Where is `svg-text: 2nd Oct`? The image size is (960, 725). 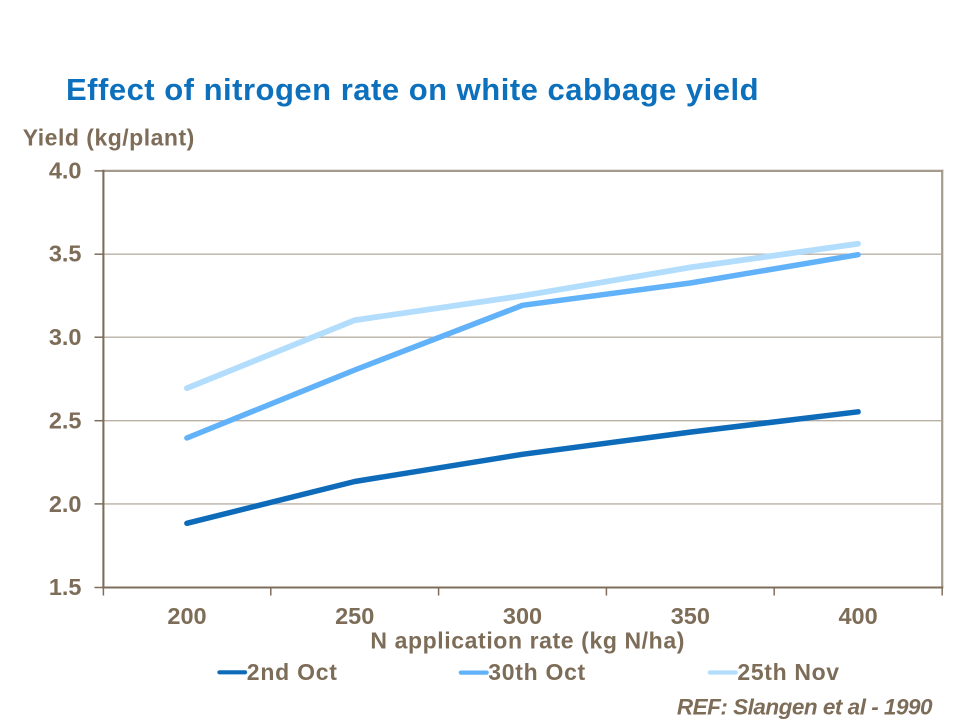 svg-text: 2nd Oct is located at coordinates (292, 672).